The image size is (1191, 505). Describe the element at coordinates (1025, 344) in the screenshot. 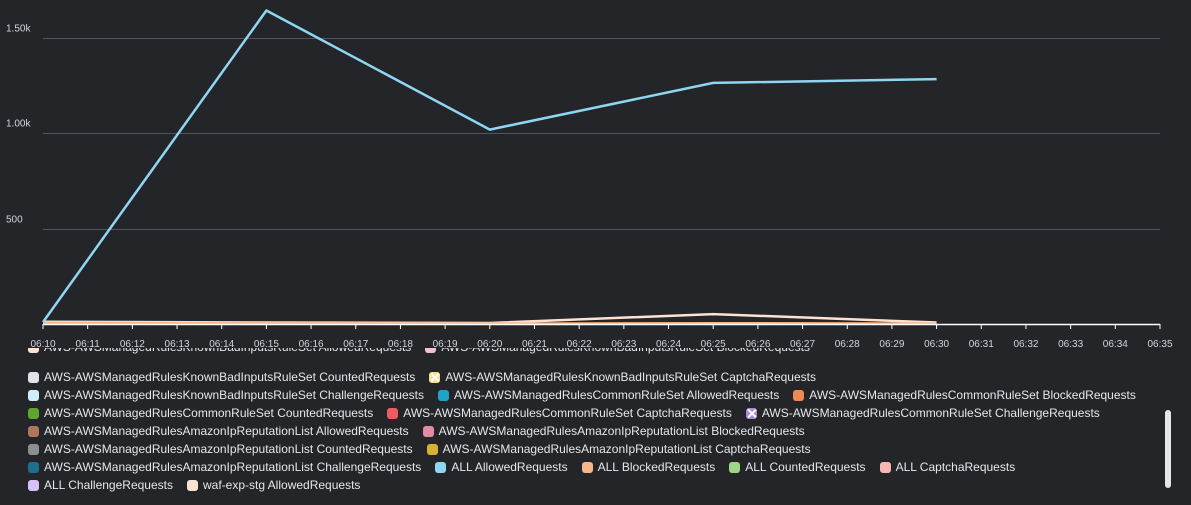

I see `x-tick-label: 06:32` at that location.